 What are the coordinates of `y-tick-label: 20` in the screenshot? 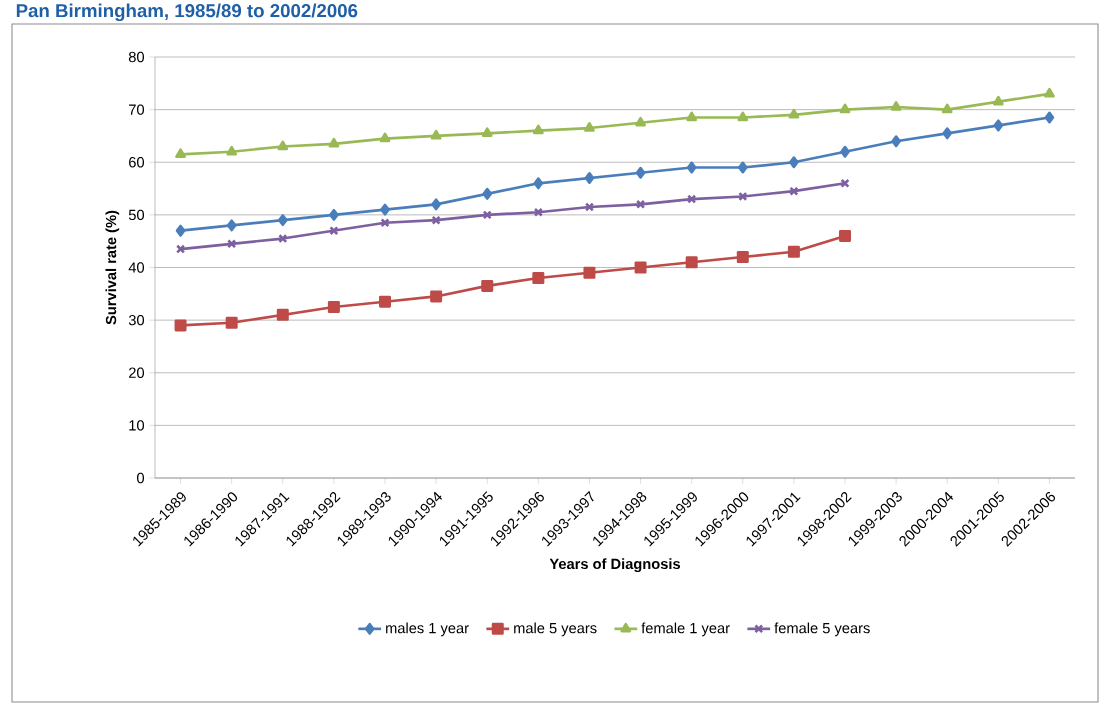 It's located at (137, 372).